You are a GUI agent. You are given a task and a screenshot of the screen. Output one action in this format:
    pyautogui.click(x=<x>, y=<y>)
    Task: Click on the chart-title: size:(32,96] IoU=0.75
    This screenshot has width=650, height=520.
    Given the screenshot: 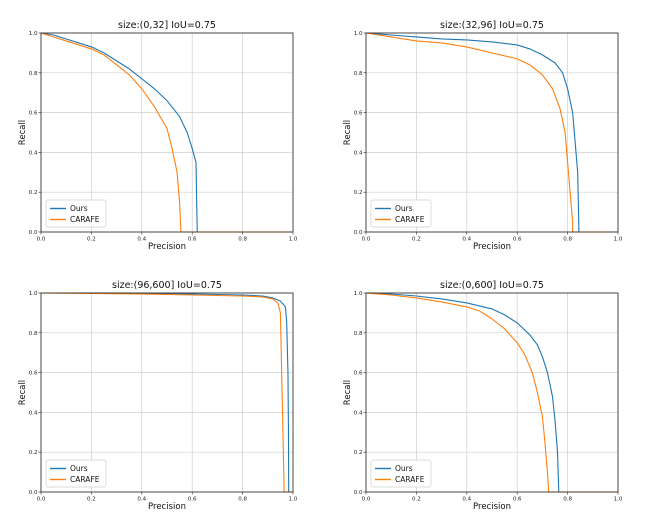 What is the action you would take?
    pyautogui.click(x=492, y=25)
    